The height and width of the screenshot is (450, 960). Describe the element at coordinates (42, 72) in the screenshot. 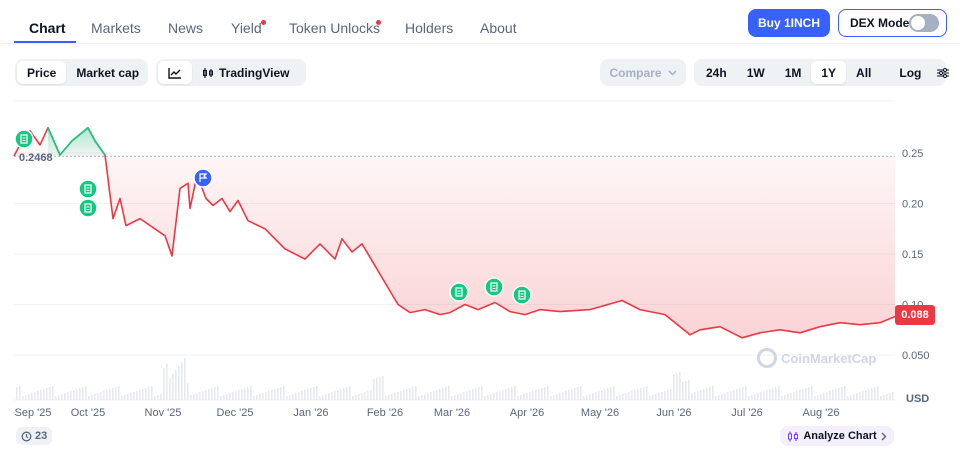

I see `price-toggle: Price` at that location.